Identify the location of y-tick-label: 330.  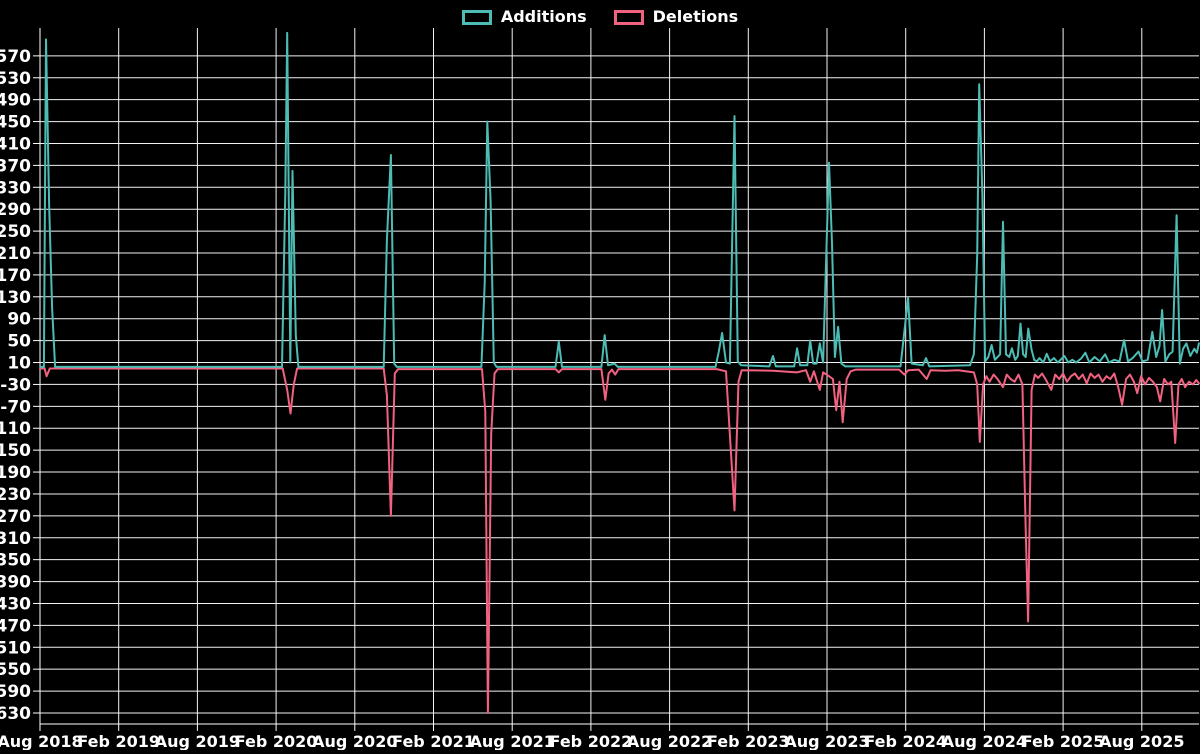
(15, 188).